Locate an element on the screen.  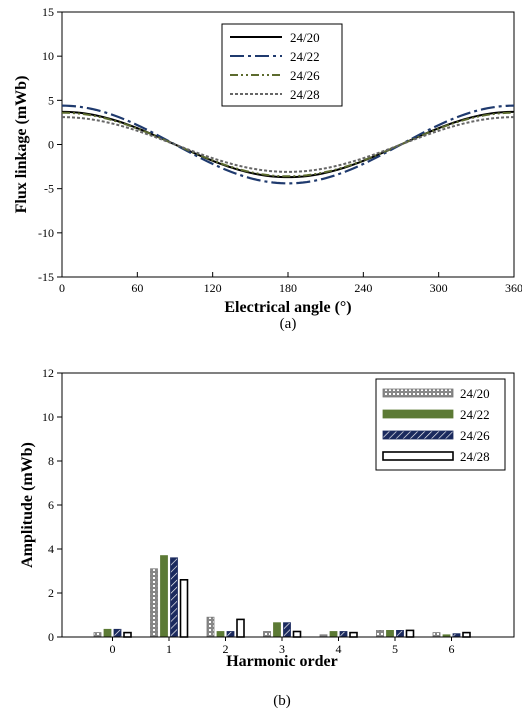
bar-24-26-h1 is located at coordinates (174, 597).